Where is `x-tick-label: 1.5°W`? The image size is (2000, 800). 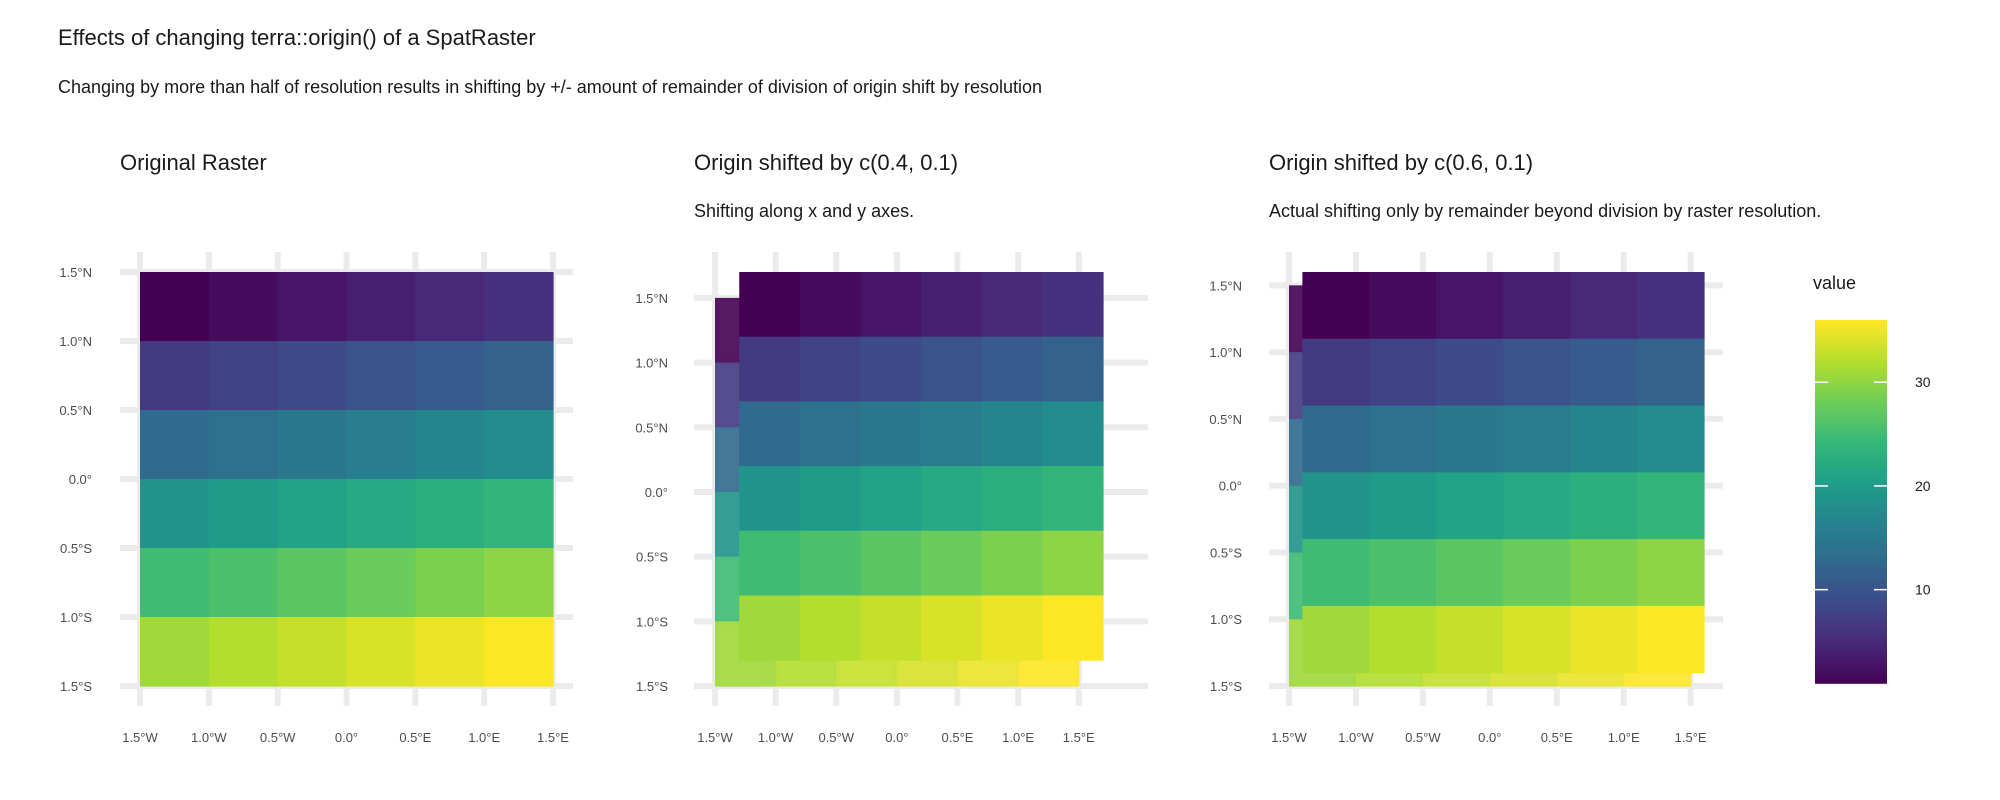
x-tick-label: 1.5°W is located at coordinates (715, 737).